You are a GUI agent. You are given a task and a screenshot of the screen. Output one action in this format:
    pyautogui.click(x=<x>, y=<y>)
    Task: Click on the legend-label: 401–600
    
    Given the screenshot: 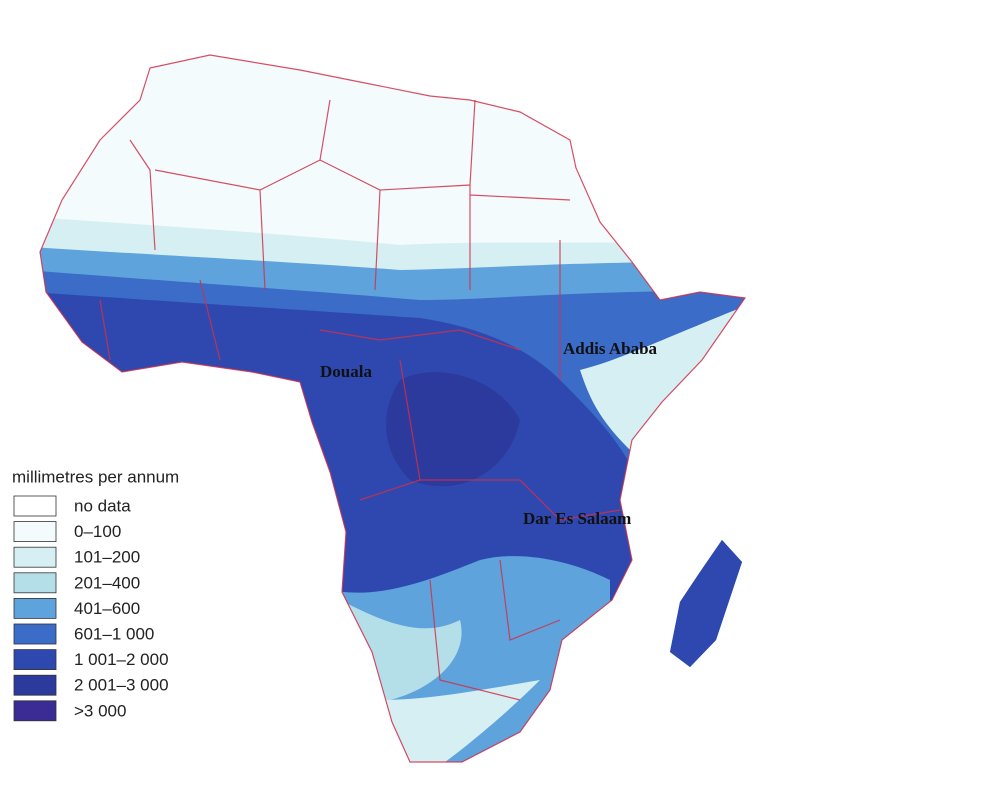 What is the action you would take?
    pyautogui.click(x=107, y=608)
    